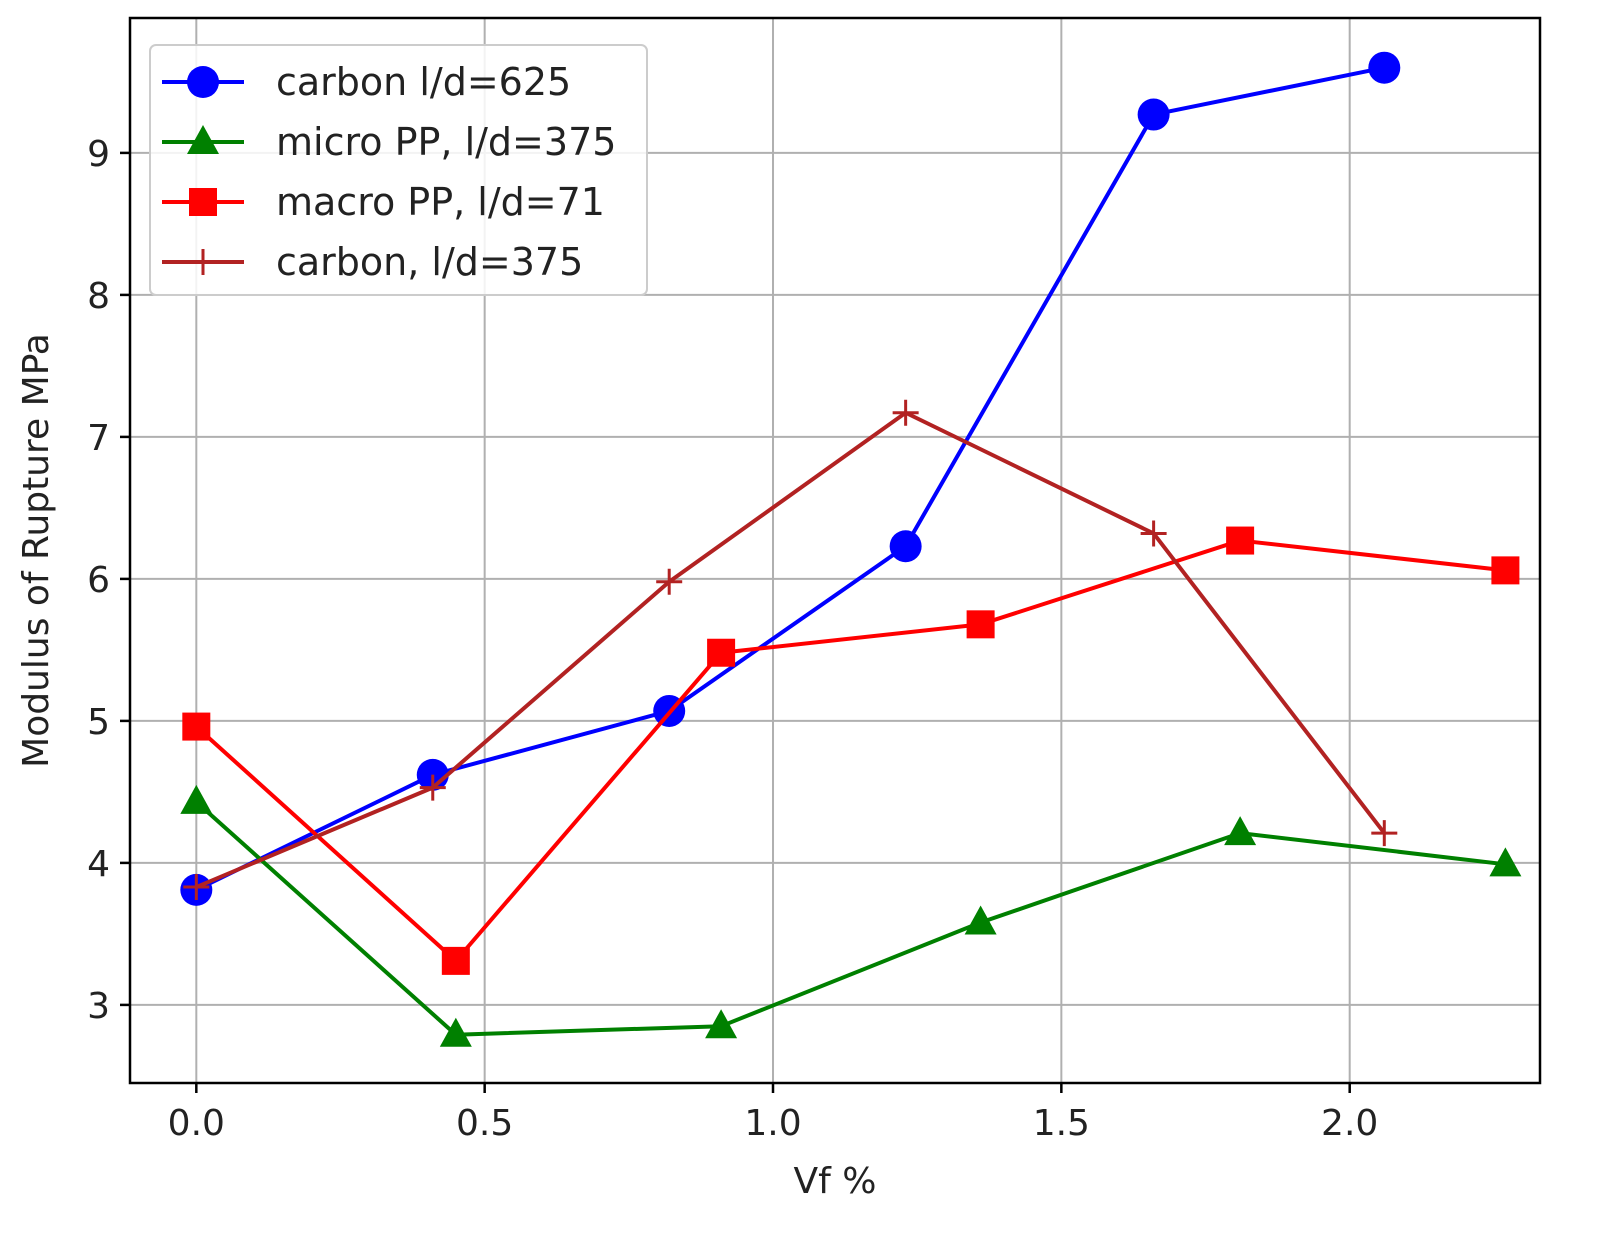  What do you see at coordinates (98, 296) in the screenshot?
I see `y-tick-label: 8` at bounding box center [98, 296].